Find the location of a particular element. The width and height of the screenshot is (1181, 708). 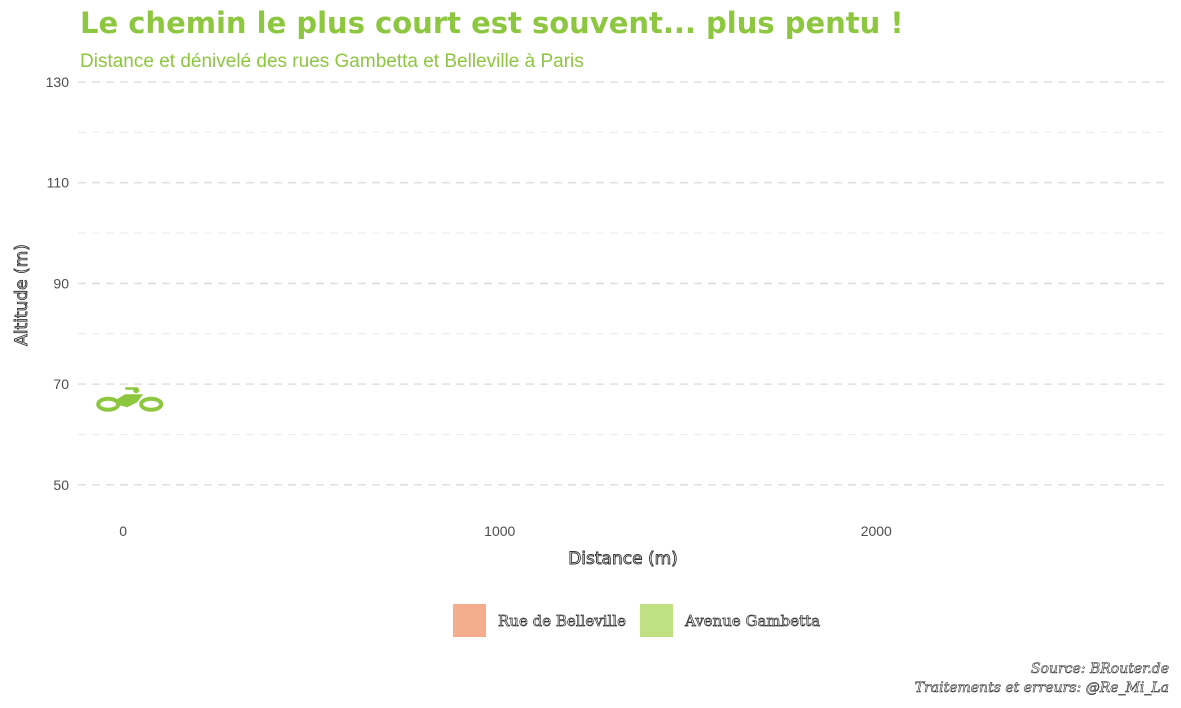

y-tick-label: 70 is located at coordinates (61, 384).